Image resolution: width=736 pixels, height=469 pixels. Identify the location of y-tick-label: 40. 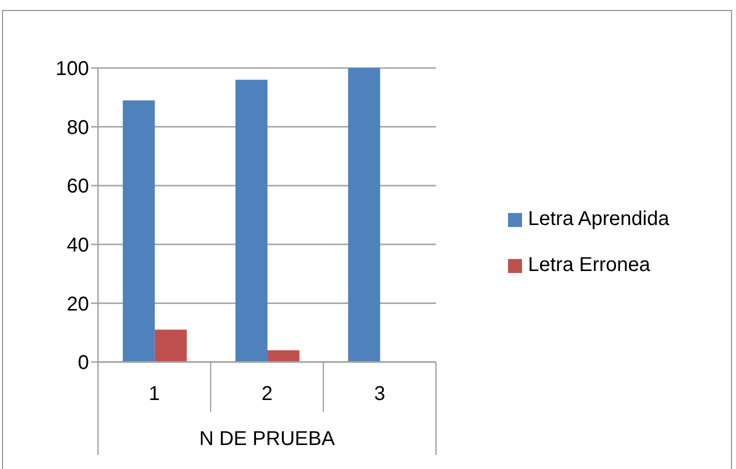
(77, 245).